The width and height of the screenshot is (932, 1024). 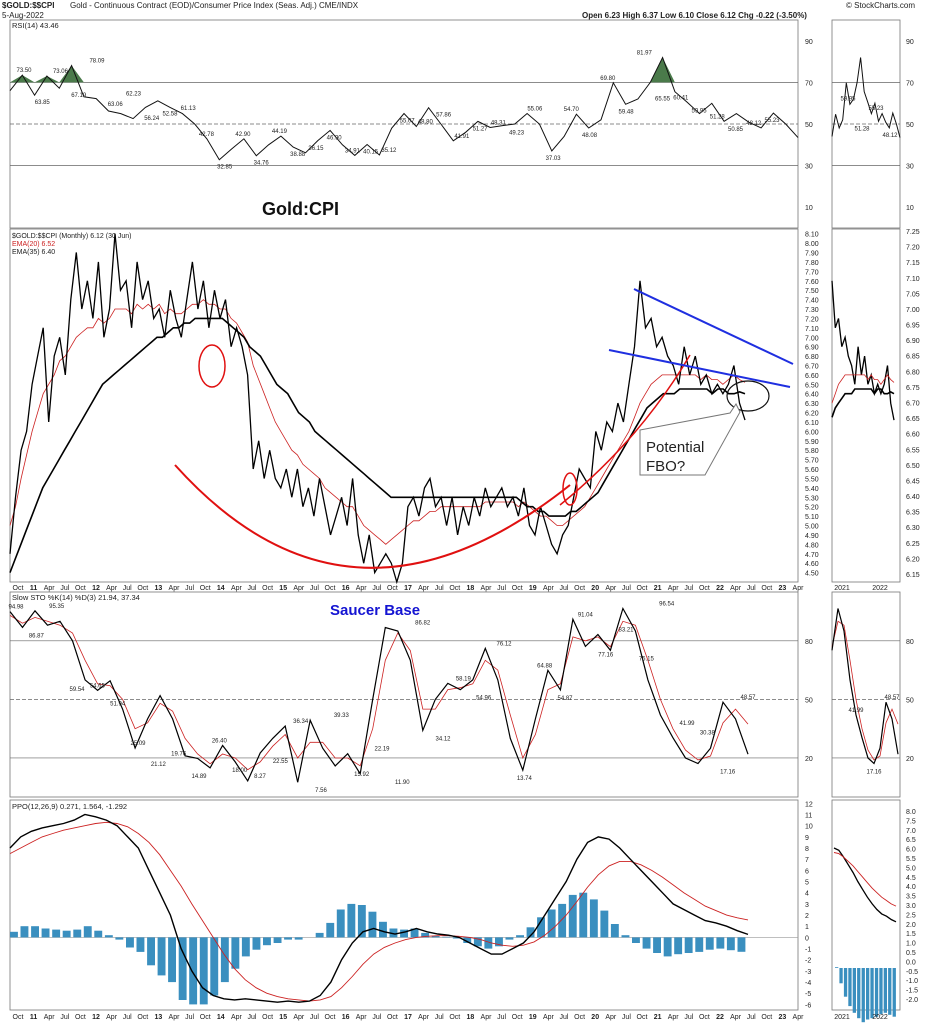 What do you see at coordinates (783, 588) in the screenshot?
I see `x-axis-tick: 23` at bounding box center [783, 588].